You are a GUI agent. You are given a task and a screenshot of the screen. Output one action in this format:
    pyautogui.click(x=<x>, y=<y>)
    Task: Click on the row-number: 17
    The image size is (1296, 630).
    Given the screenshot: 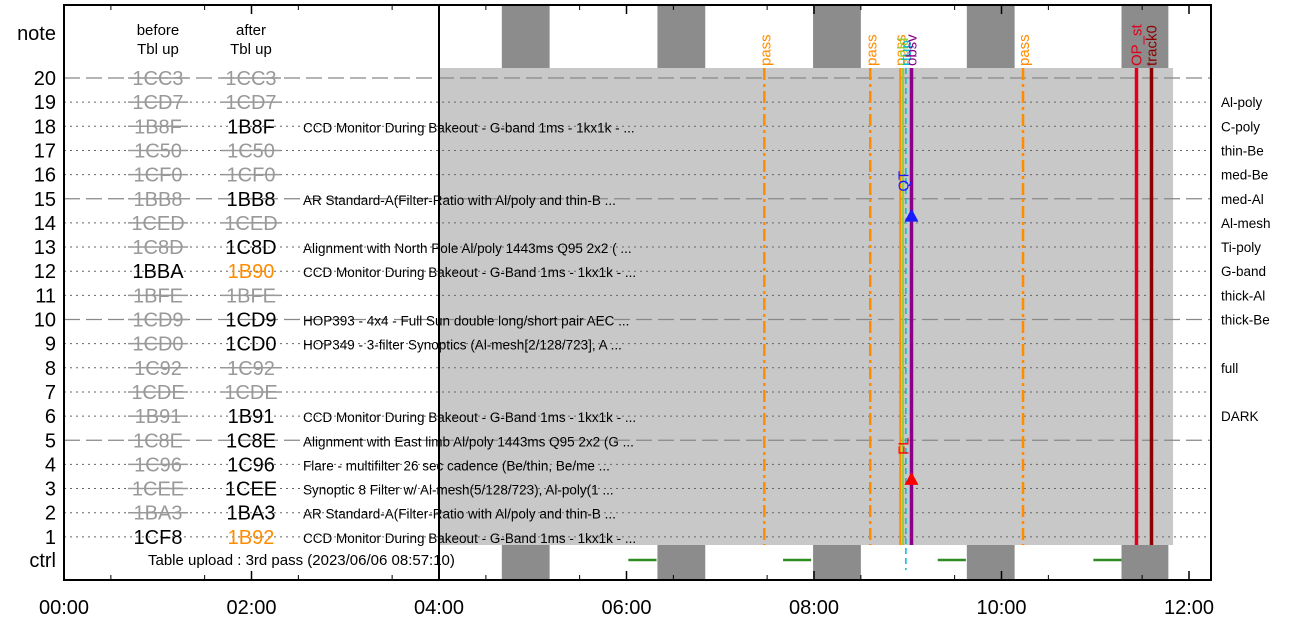 What is the action you would take?
    pyautogui.click(x=45, y=151)
    